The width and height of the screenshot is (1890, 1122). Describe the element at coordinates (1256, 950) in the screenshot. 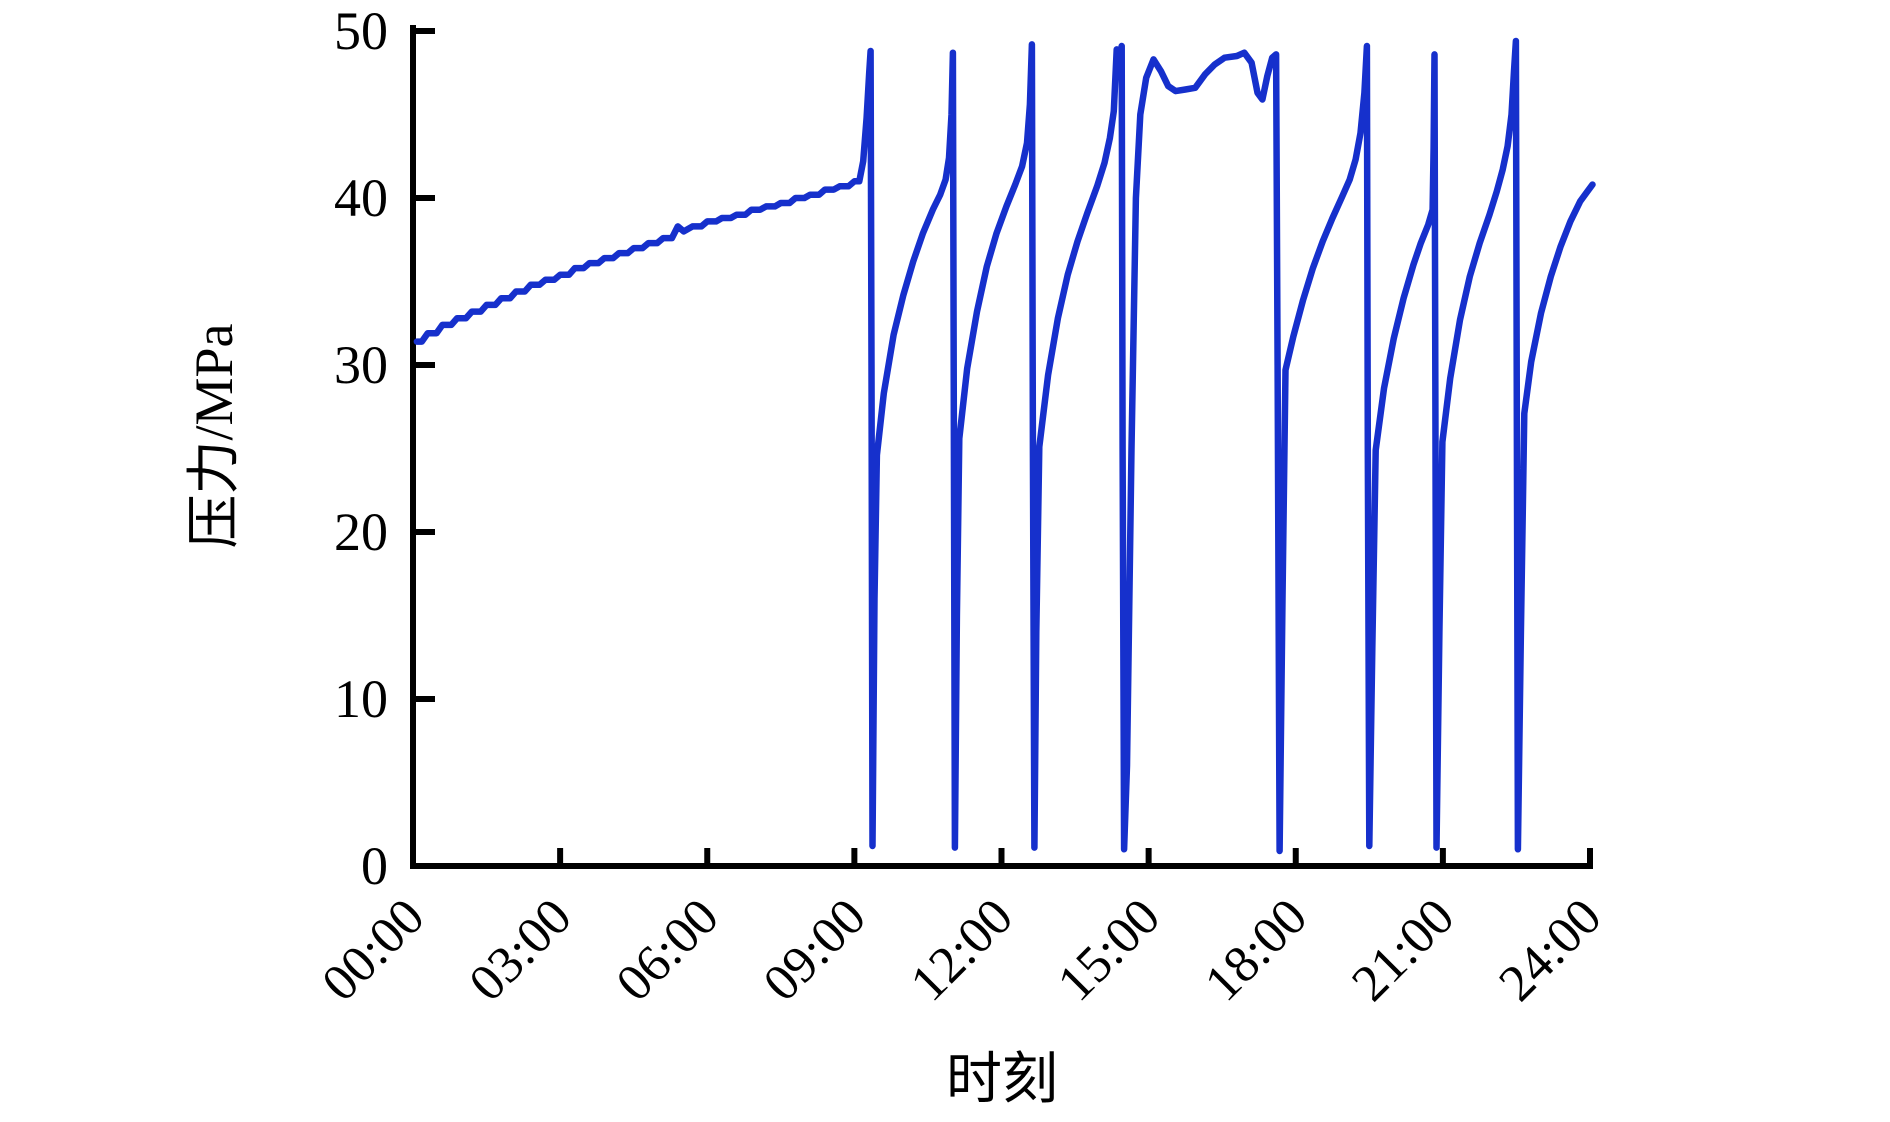

I see `x-tick-label: 18:00` at that location.